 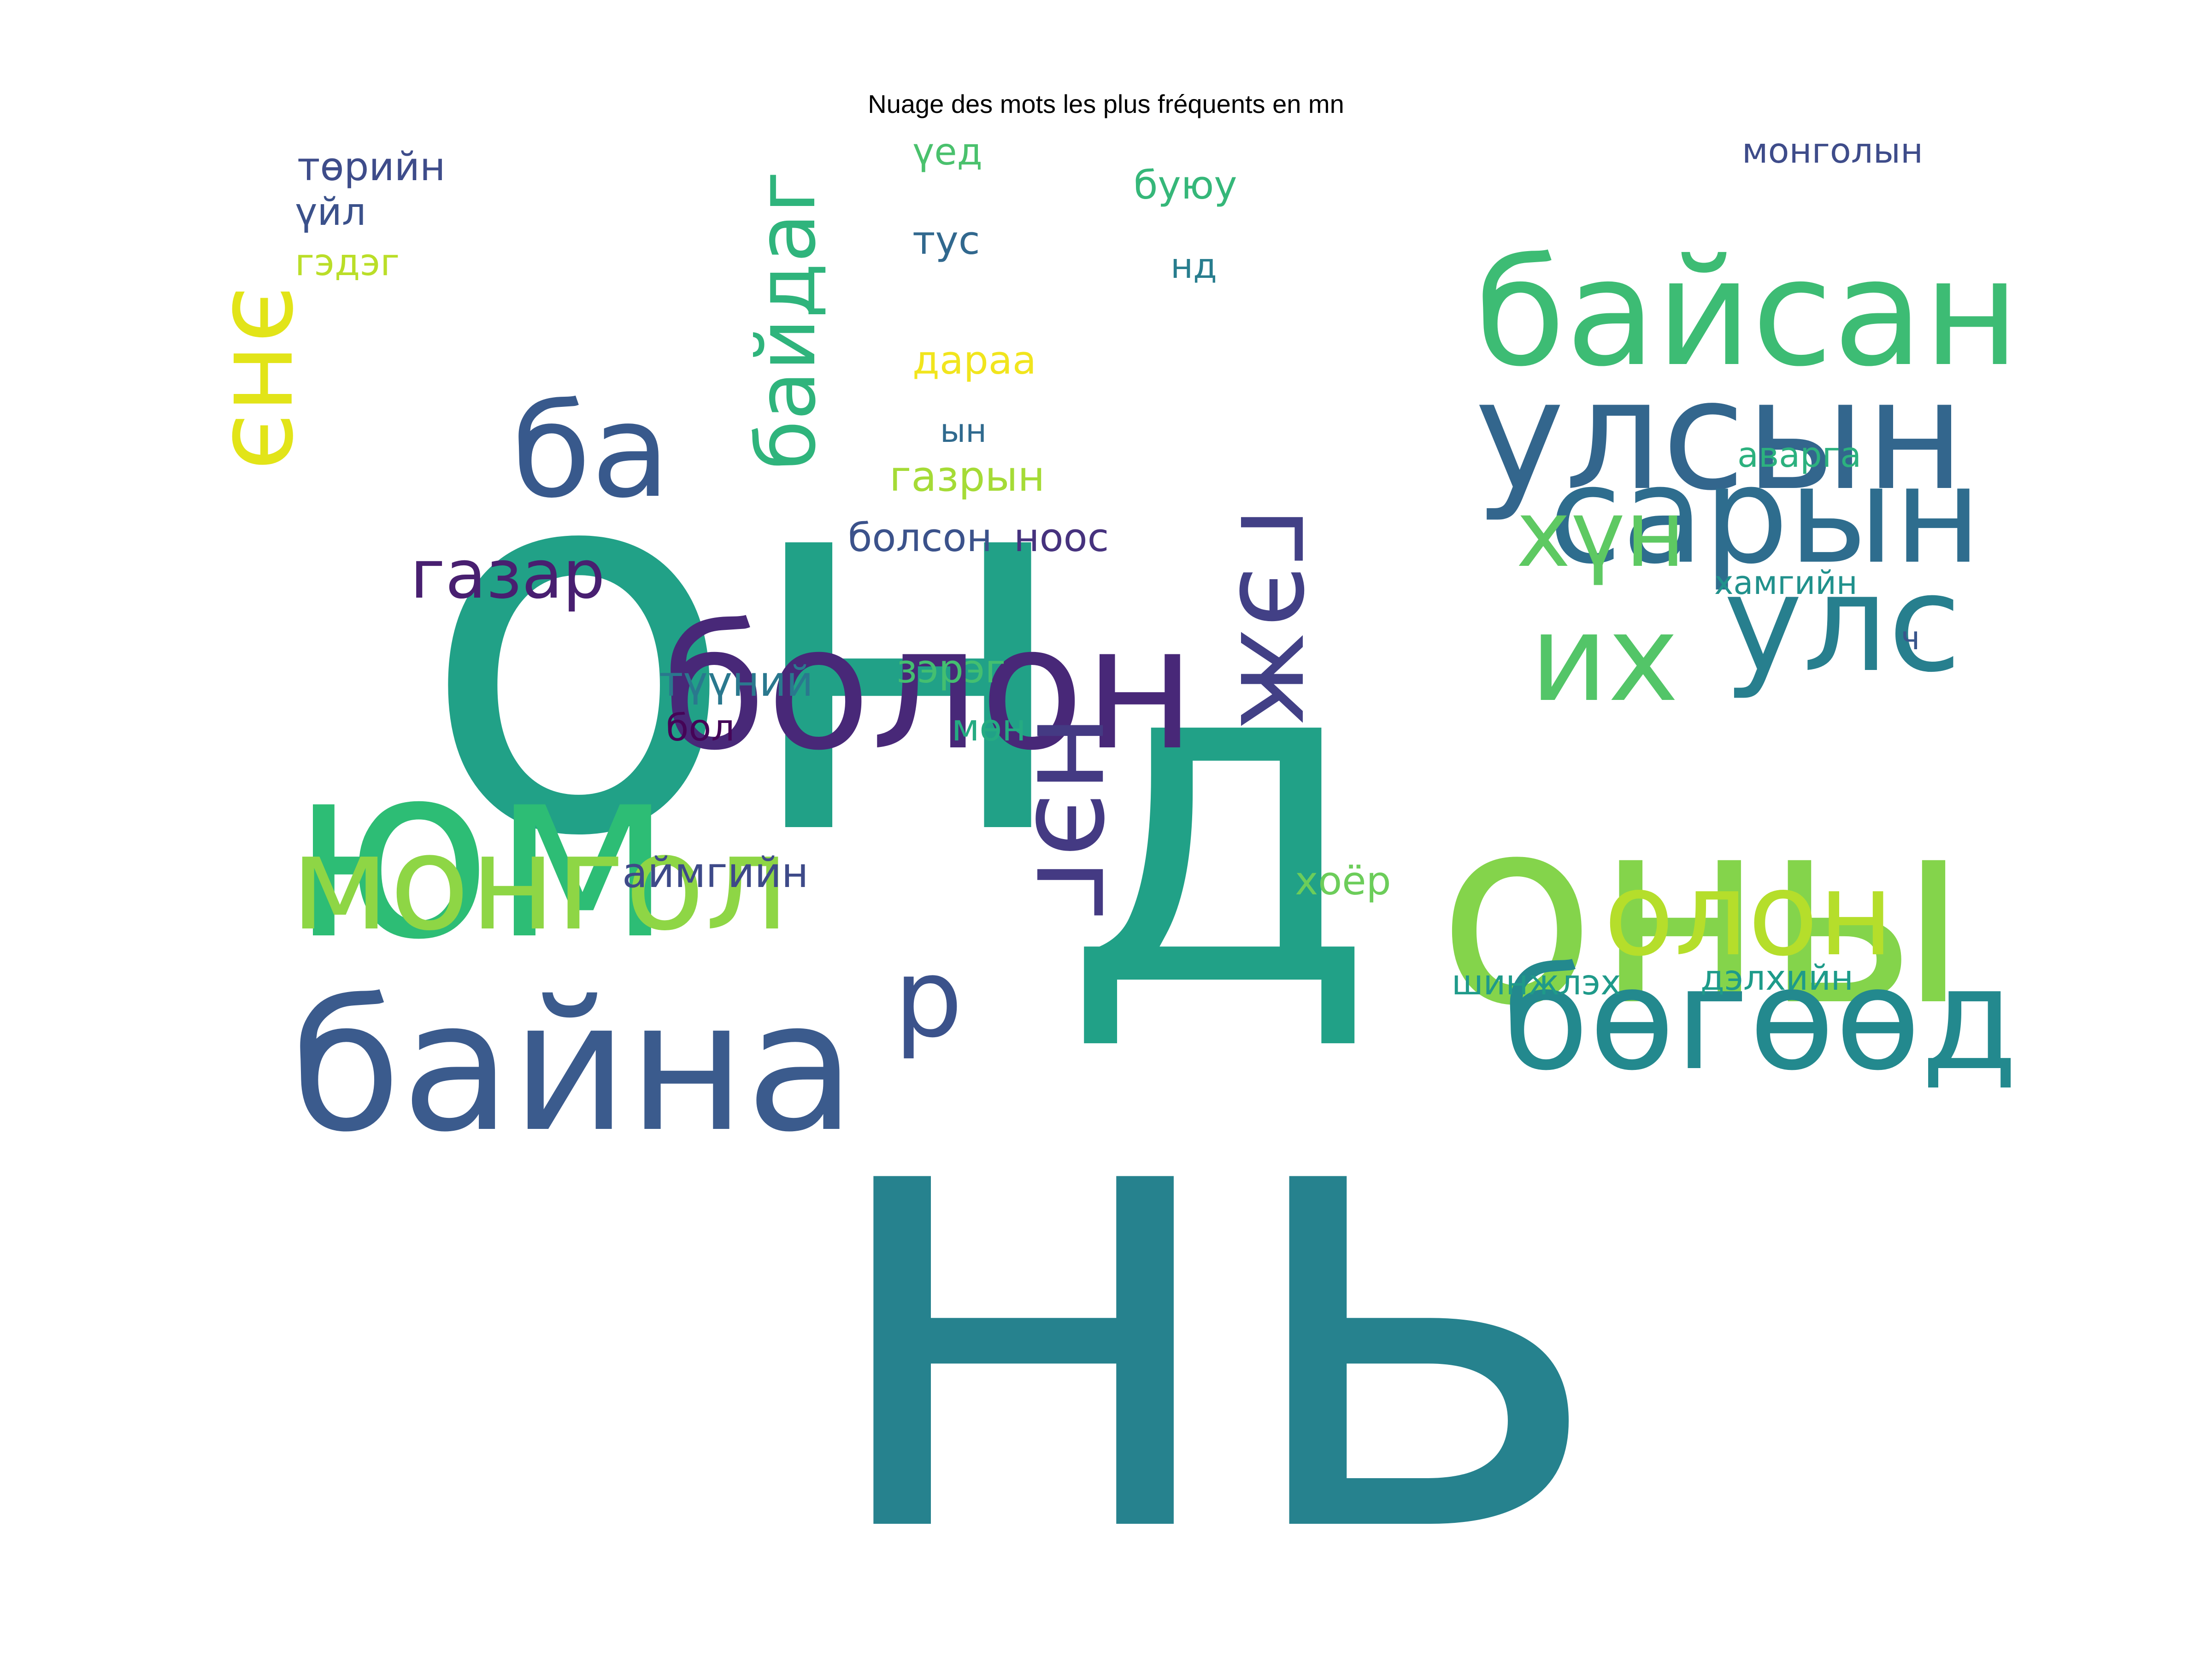 I want to click on word-cloud-word: газрын, so click(x=967, y=476).